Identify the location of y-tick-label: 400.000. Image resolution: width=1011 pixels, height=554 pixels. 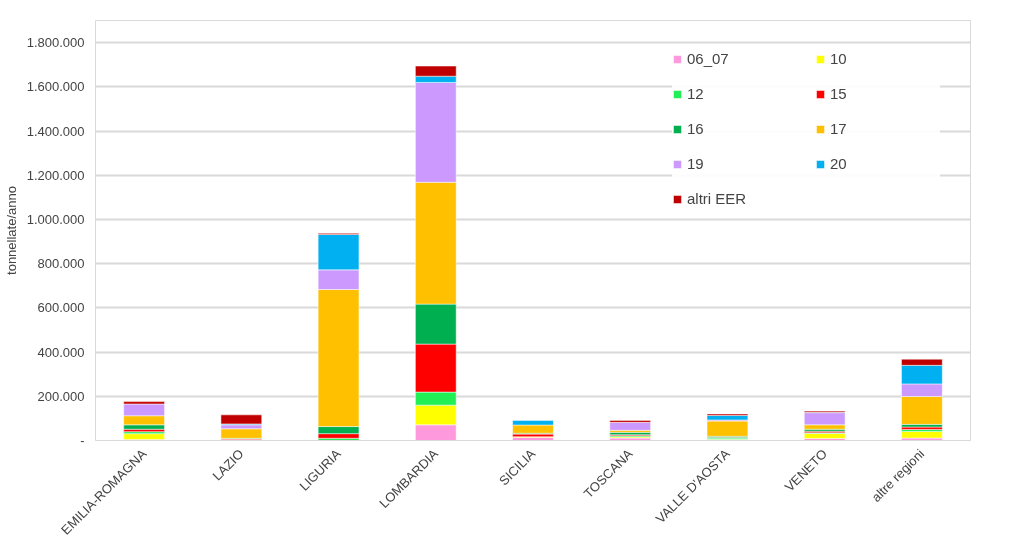
(61, 352).